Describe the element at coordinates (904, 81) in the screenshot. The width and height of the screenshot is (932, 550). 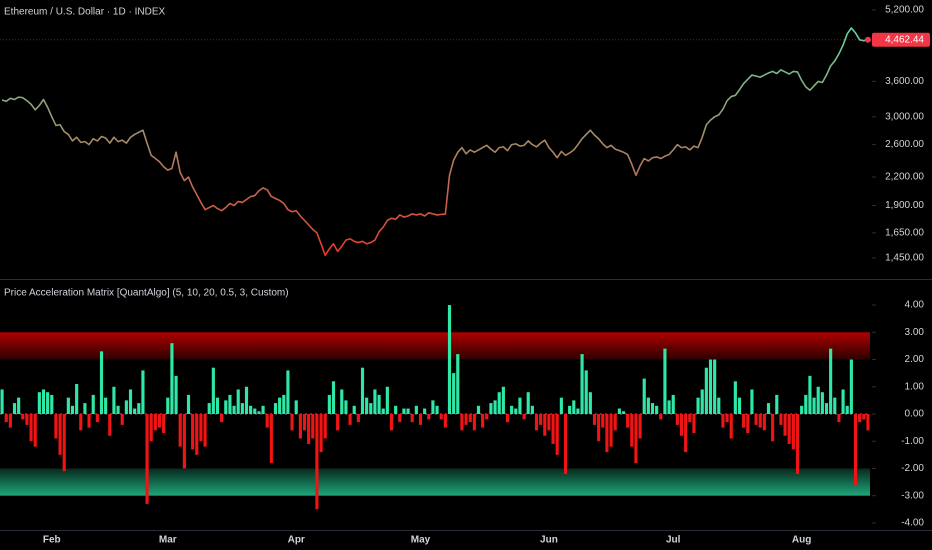
I see `y-tick-label: 3,600.00` at that location.